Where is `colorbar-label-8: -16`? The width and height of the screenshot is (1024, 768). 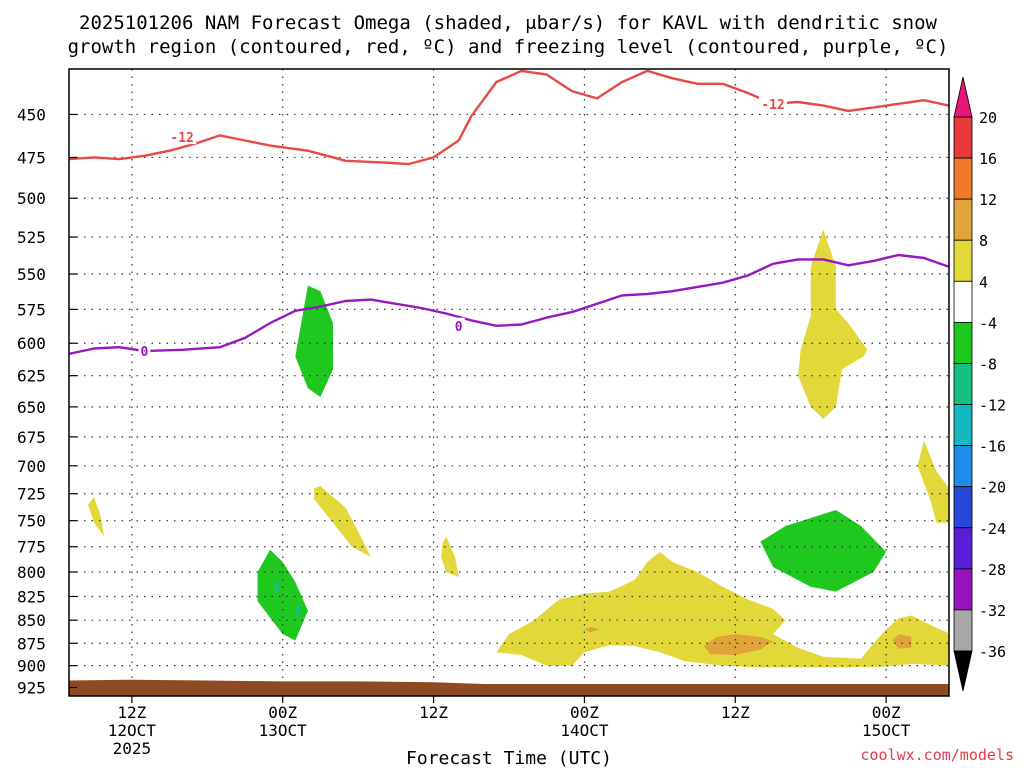 colorbar-label-8: -16 is located at coordinates (992, 447).